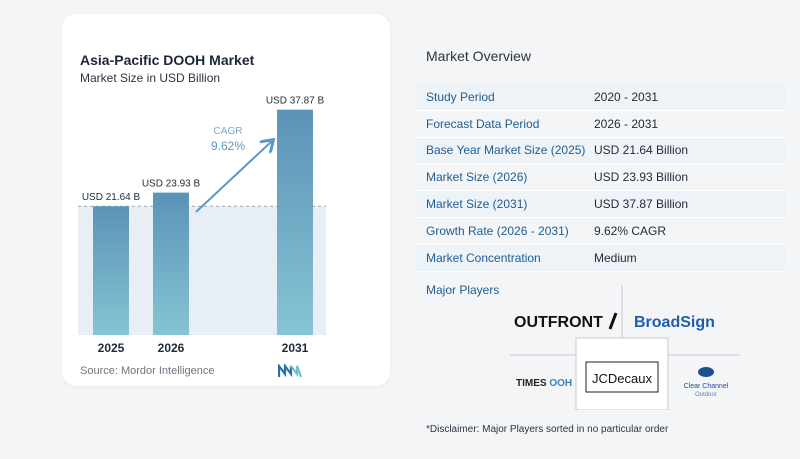  Describe the element at coordinates (497, 230) in the screenshot. I see `overview-row-label: Growth Rate (2026 - 2031)` at that location.